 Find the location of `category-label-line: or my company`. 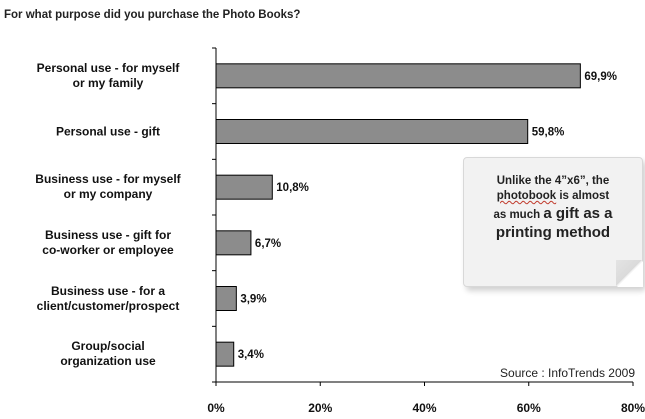

category-label-line: or my company is located at coordinates (108, 194).